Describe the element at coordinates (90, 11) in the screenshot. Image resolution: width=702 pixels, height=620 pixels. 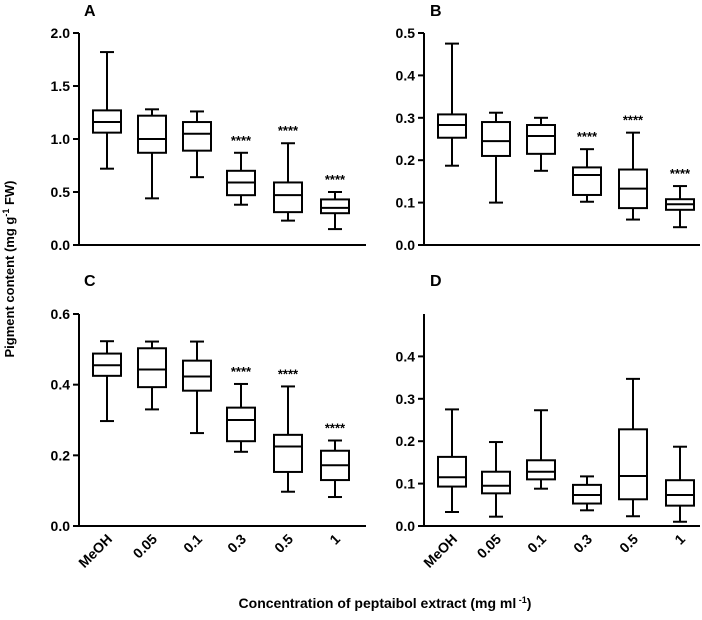
I see `panel-label-a: A` at that location.